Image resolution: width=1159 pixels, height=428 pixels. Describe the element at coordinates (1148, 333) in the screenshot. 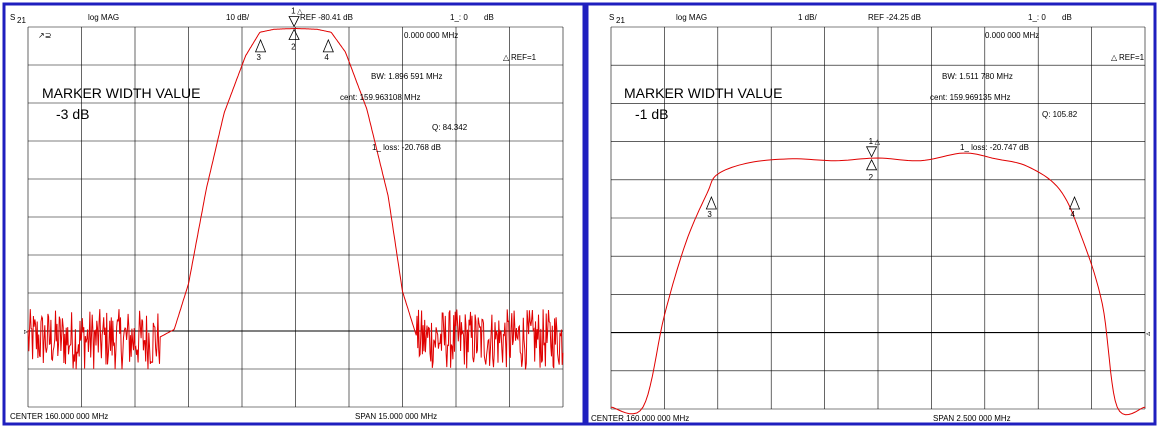

I see `ref-line-pointer: ◃` at that location.